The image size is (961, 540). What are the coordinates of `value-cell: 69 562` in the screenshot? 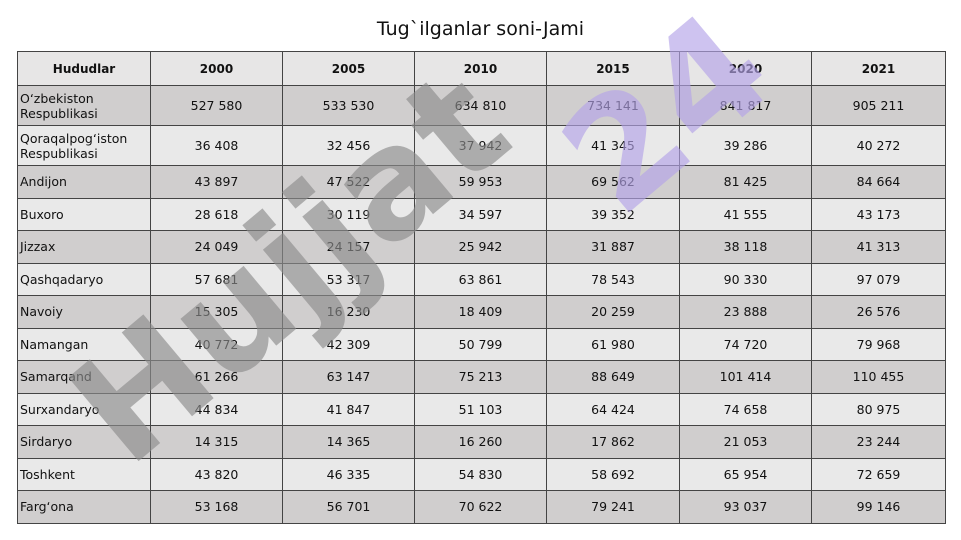 It's located at (613, 182).